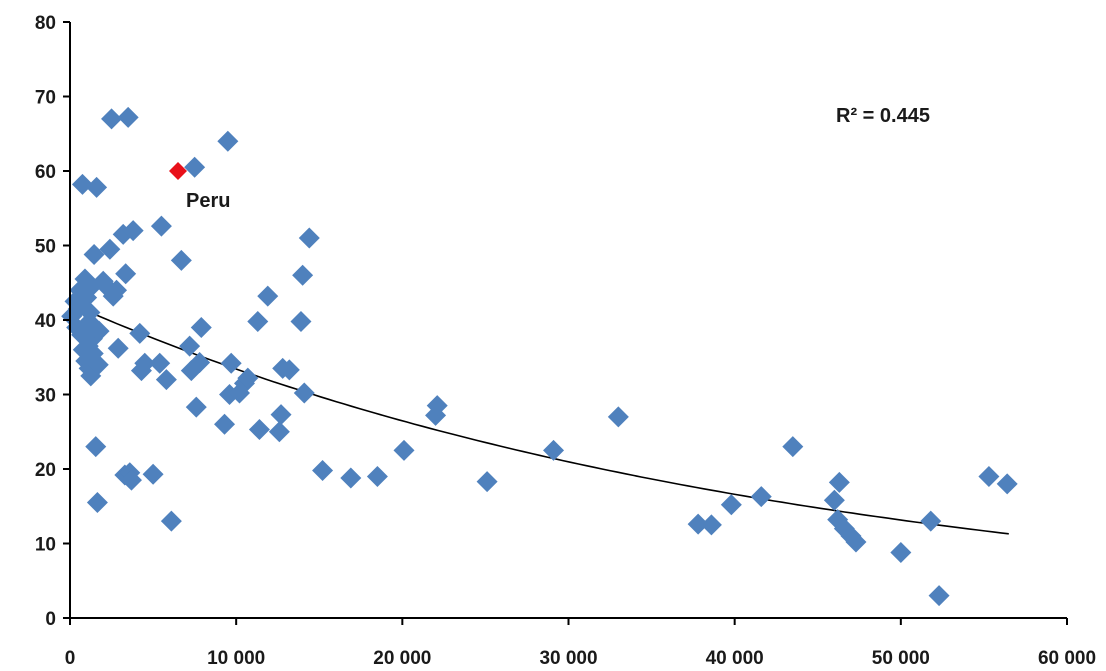 This screenshot has height=671, width=1106. Describe the element at coordinates (45, 98) in the screenshot. I see `y-tick-label: 70` at that location.